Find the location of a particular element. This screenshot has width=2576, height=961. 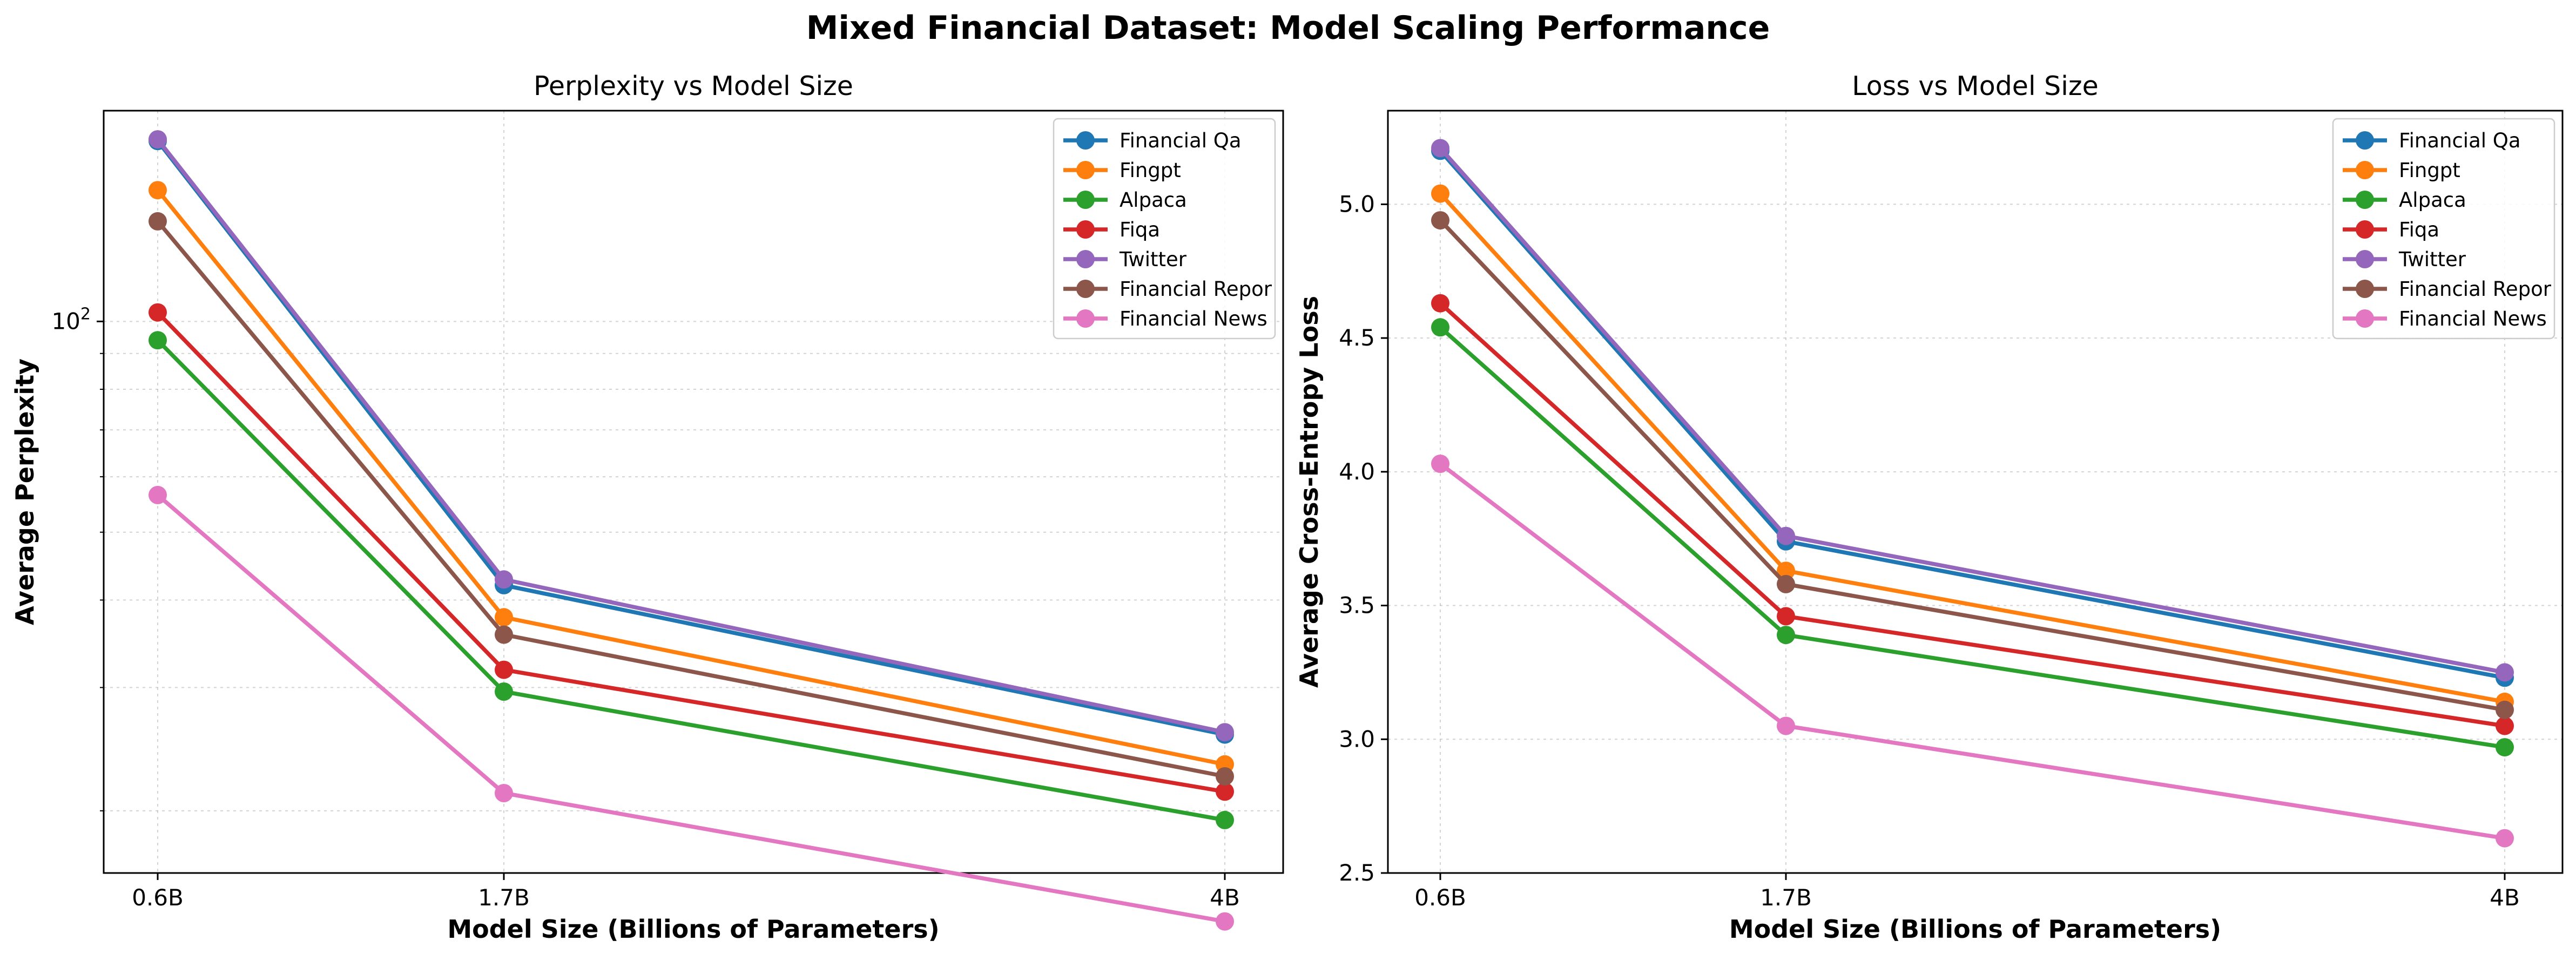

chart-title: Loss vs Model Size is located at coordinates (1975, 86).